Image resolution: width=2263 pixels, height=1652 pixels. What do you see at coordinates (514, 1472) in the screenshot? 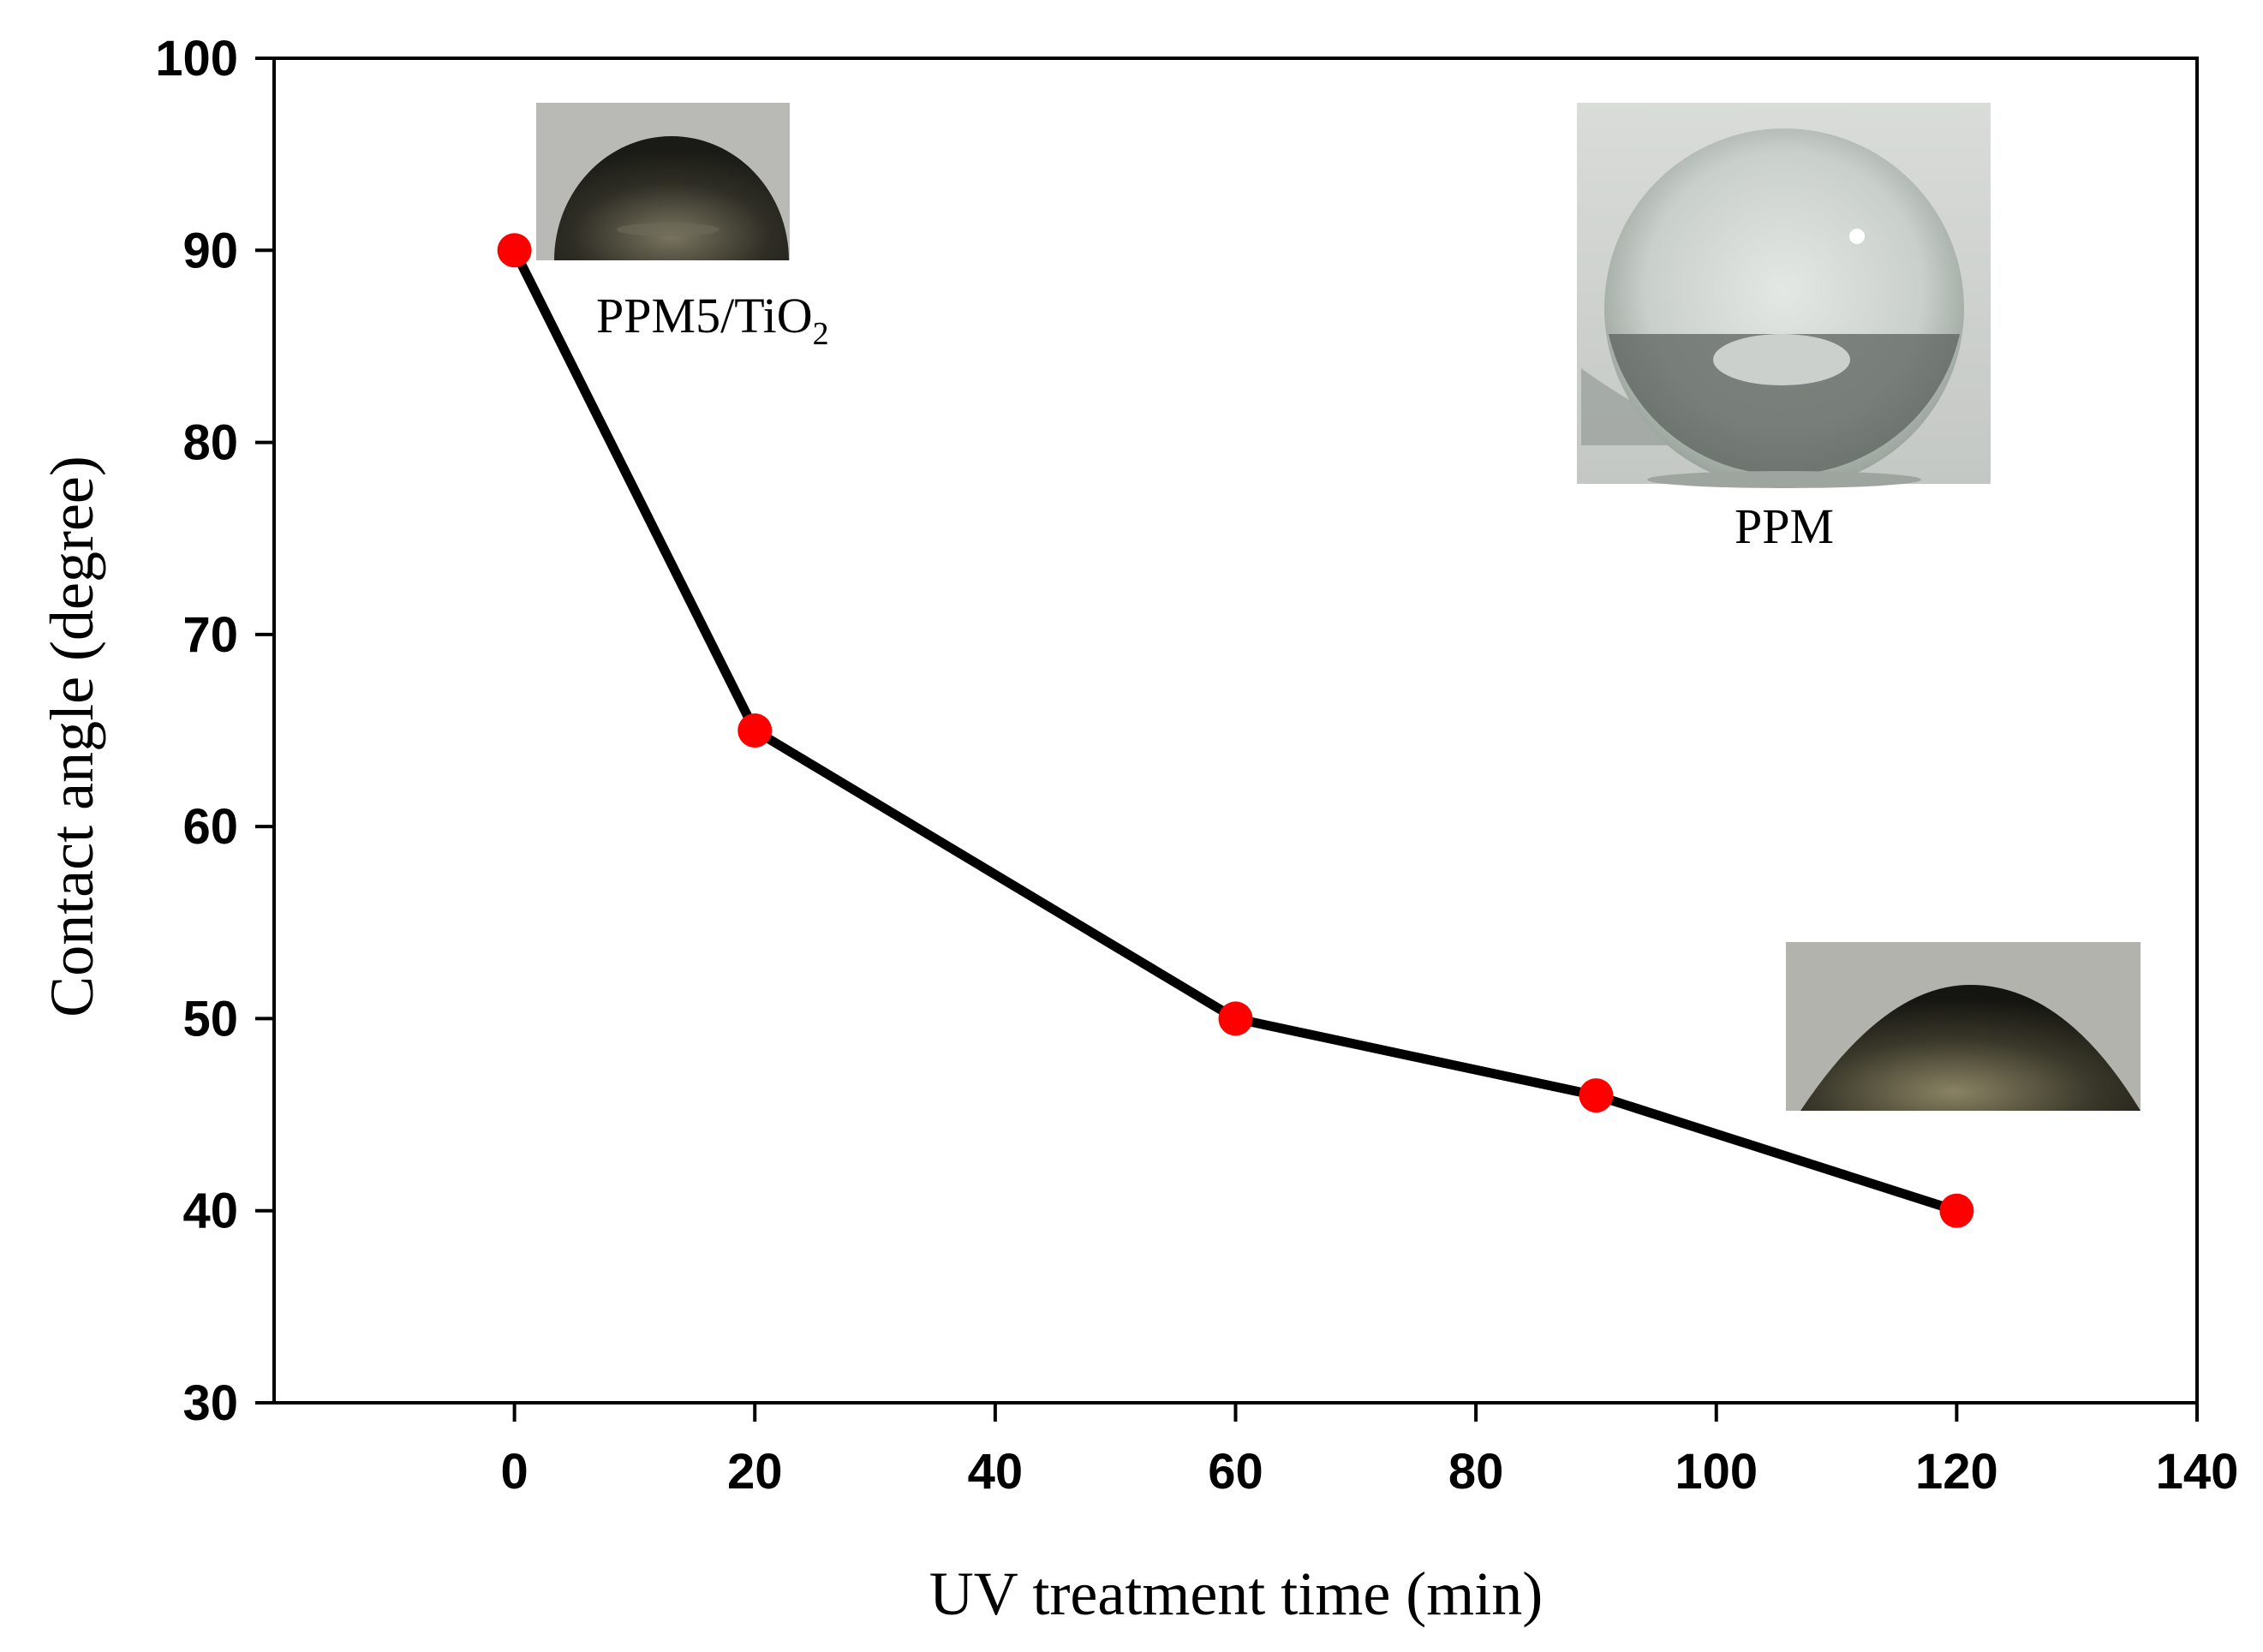
I see `x-tick-label: 0` at bounding box center [514, 1472].